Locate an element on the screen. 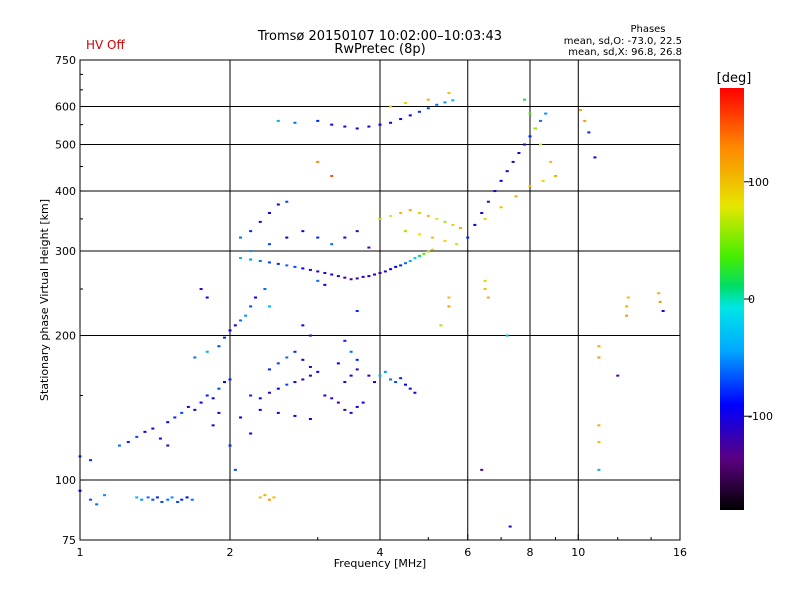 The width and height of the screenshot is (800, 600). y-tick-label: 200 is located at coordinates (65, 336).